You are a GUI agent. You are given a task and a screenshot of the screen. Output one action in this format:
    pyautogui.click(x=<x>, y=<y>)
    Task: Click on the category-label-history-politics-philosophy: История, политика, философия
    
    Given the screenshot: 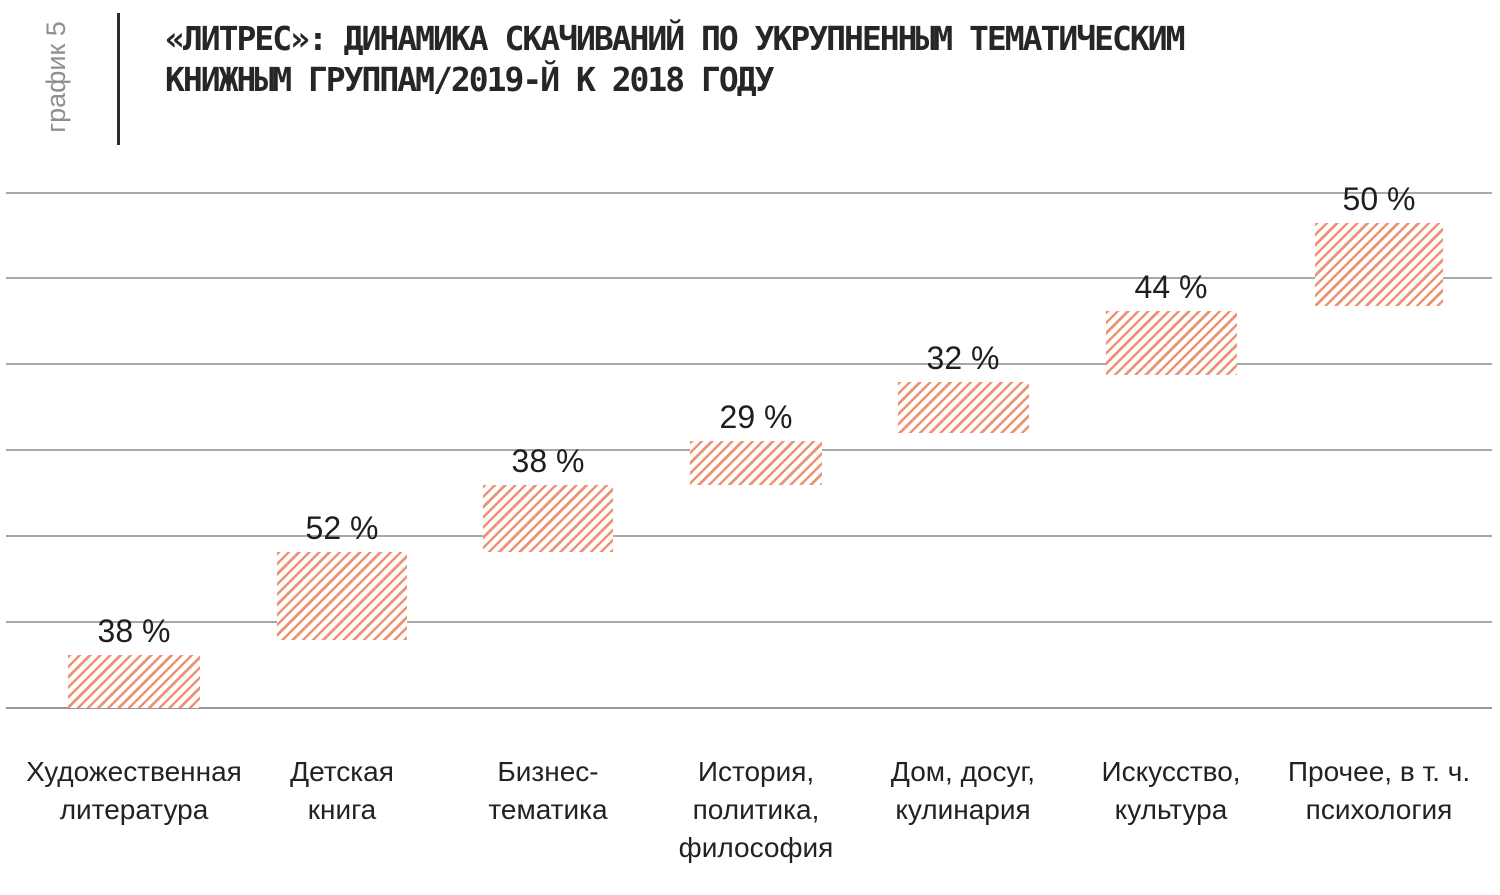 What is the action you would take?
    pyautogui.click(x=756, y=809)
    